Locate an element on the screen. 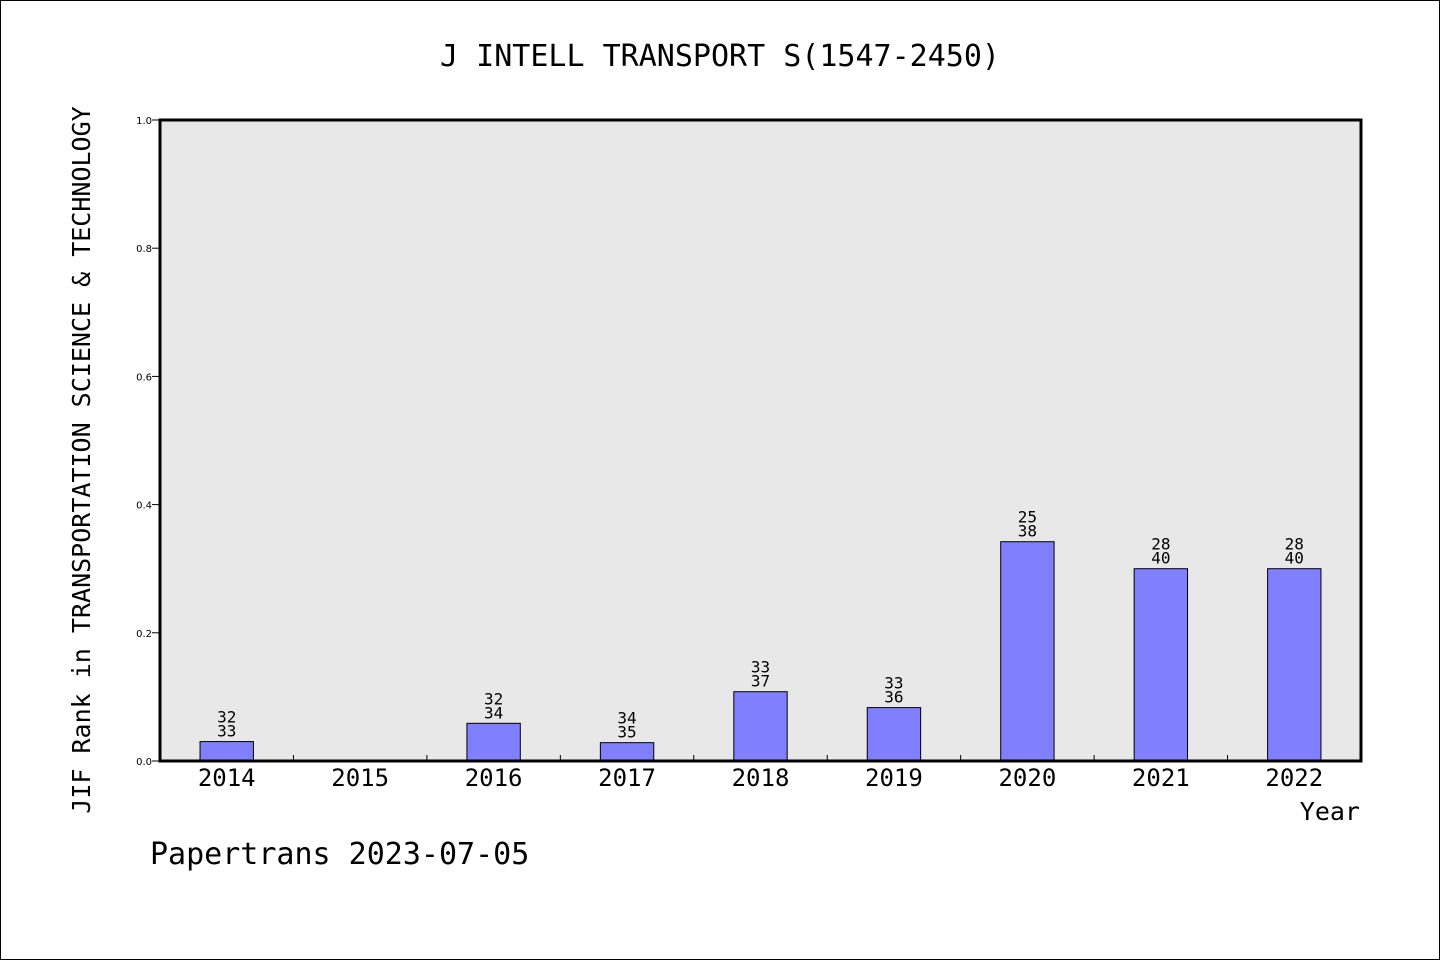  bar-label-bottom: 38 is located at coordinates (1027, 531).